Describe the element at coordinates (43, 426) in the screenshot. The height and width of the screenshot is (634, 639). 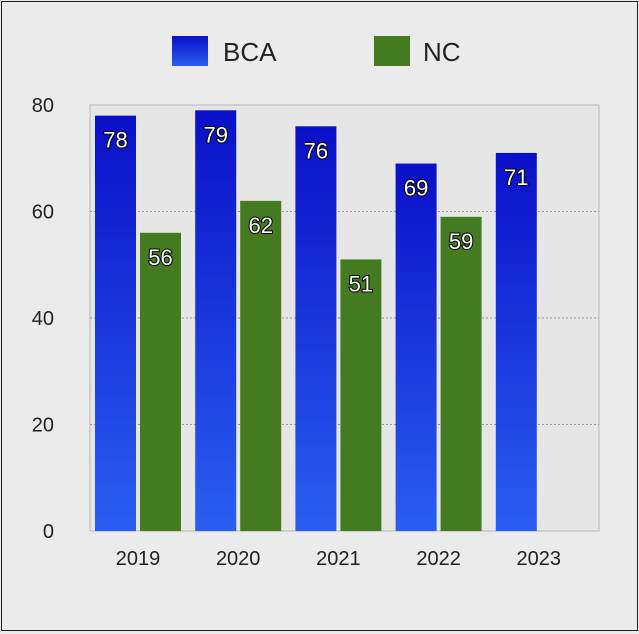
I see `y-tick-label: 20` at that location.